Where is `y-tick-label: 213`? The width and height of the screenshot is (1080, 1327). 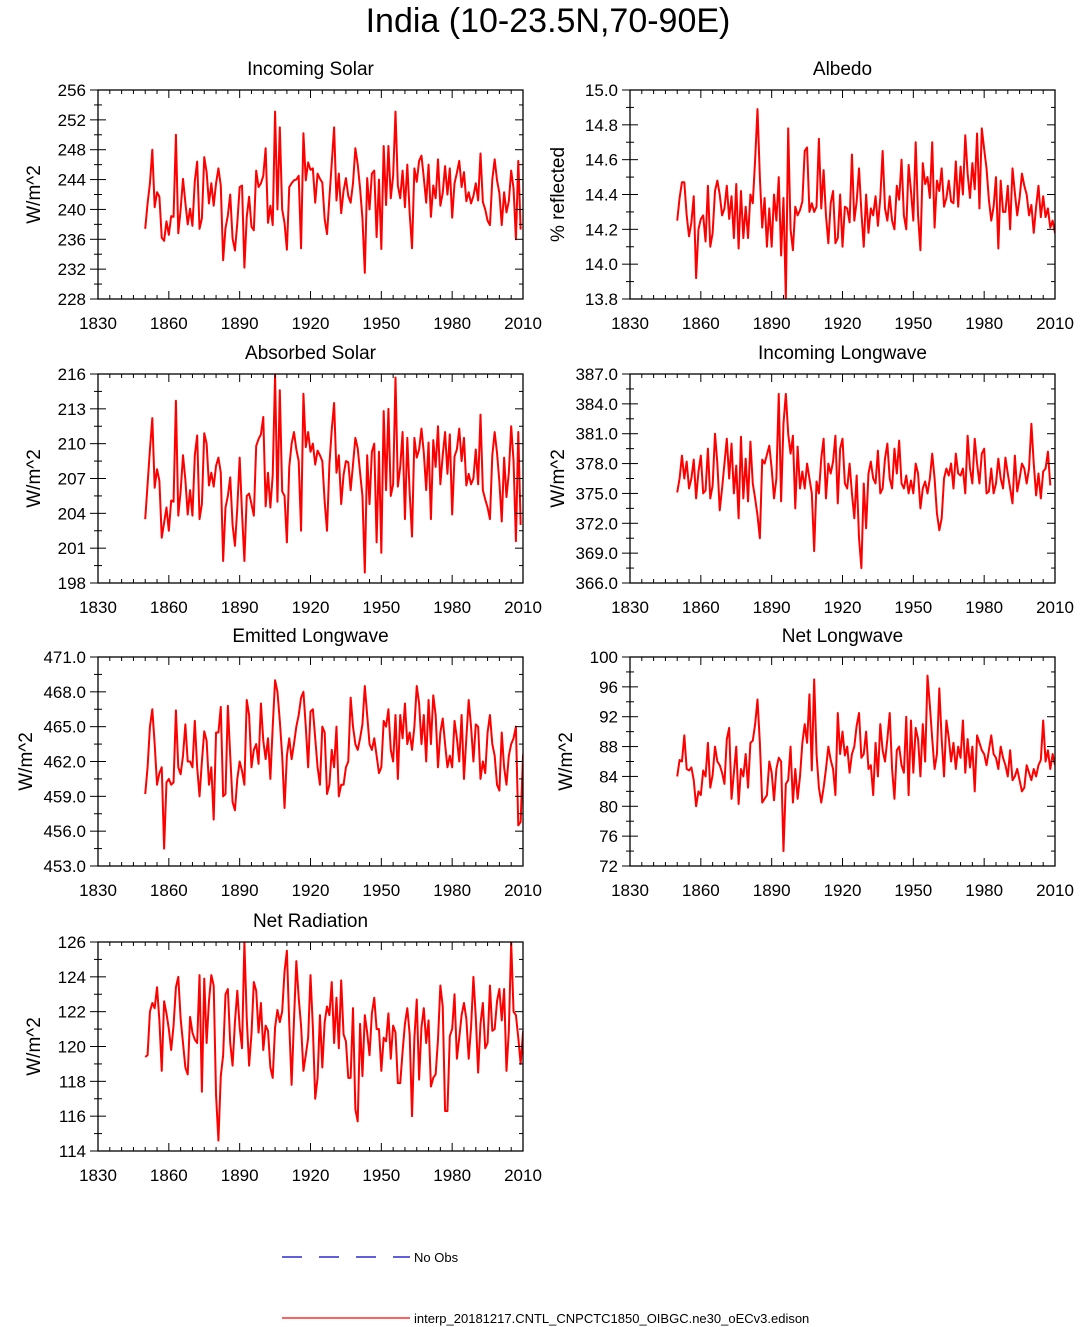 y-tick-label: 213 is located at coordinates (72, 409).